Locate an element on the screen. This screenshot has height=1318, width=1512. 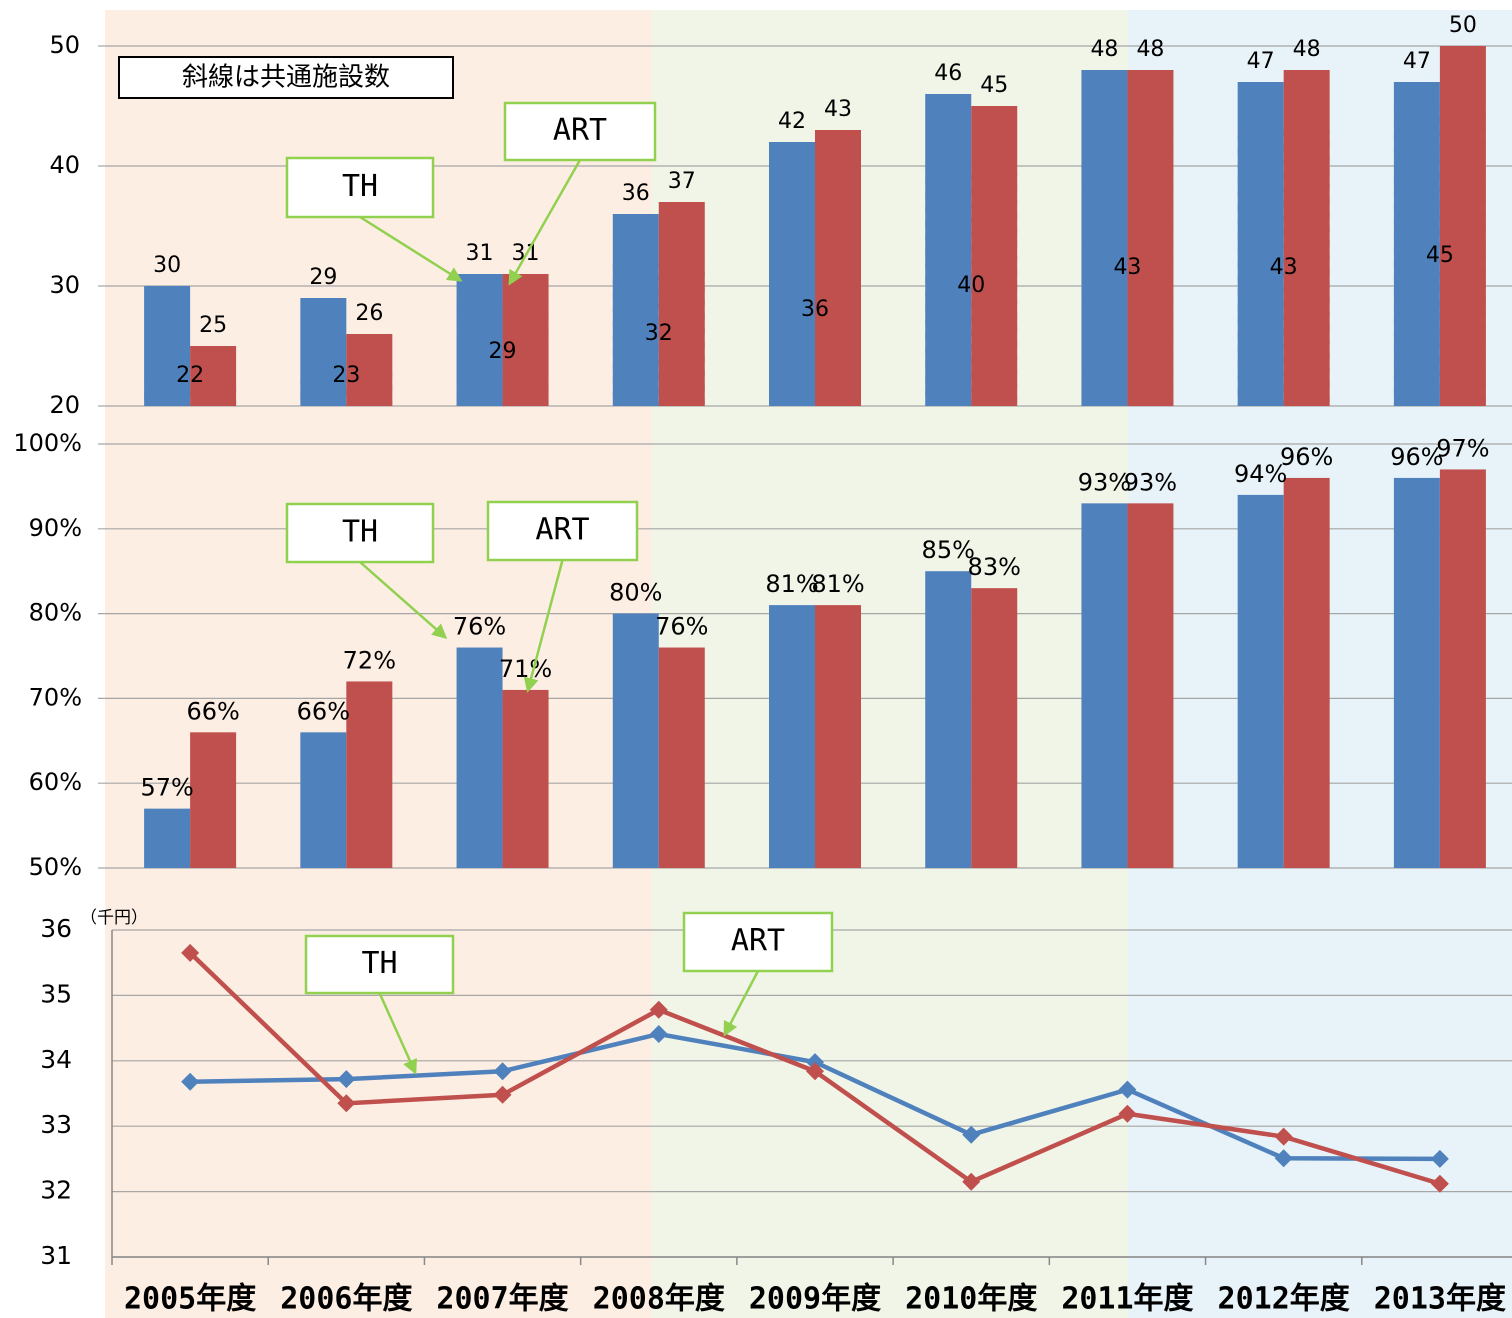
data-label: 30 is located at coordinates (167, 265).